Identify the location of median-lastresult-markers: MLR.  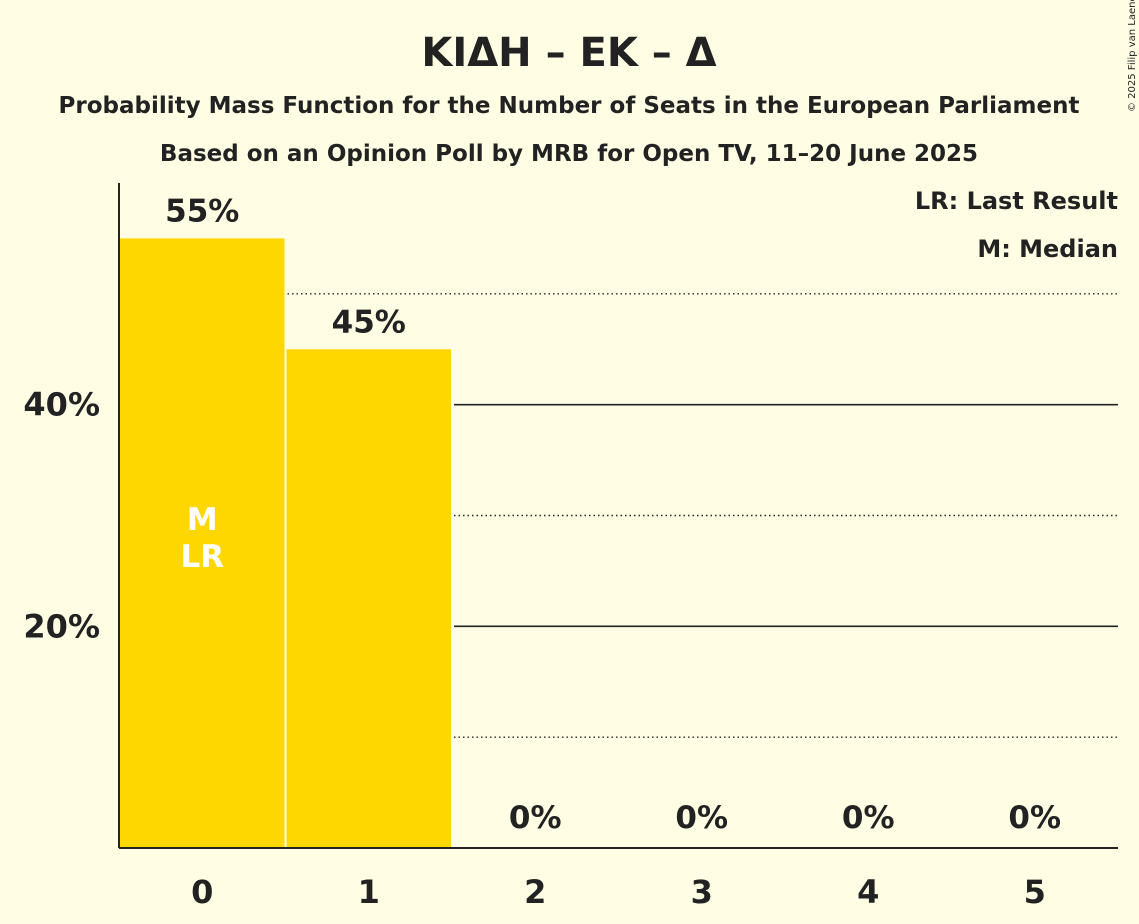
(202, 538).